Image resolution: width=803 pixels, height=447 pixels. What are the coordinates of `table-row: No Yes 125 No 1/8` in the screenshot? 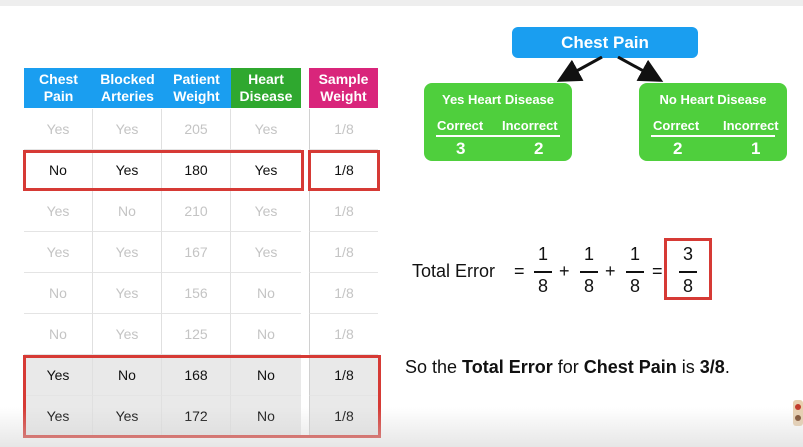 It's located at (201, 334).